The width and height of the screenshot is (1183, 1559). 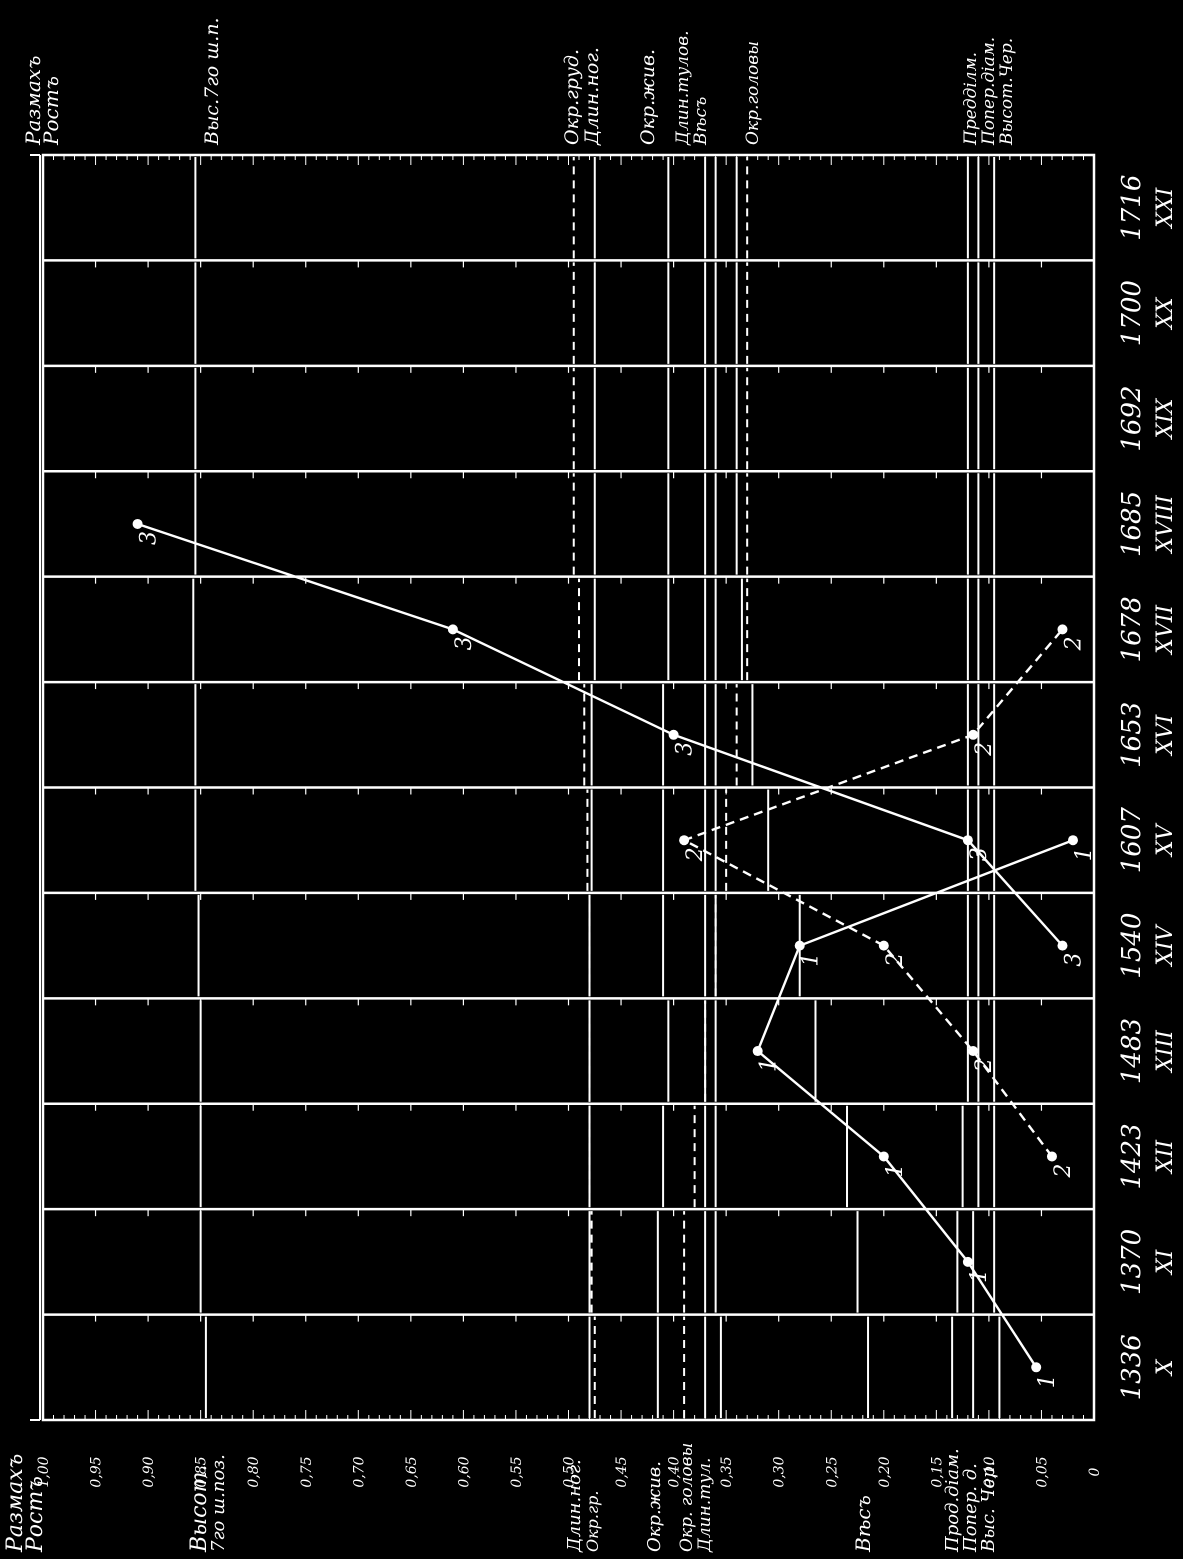 What do you see at coordinates (1132, 1051) in the screenshot?
I see `category-height-label: 1483` at bounding box center [1132, 1051].